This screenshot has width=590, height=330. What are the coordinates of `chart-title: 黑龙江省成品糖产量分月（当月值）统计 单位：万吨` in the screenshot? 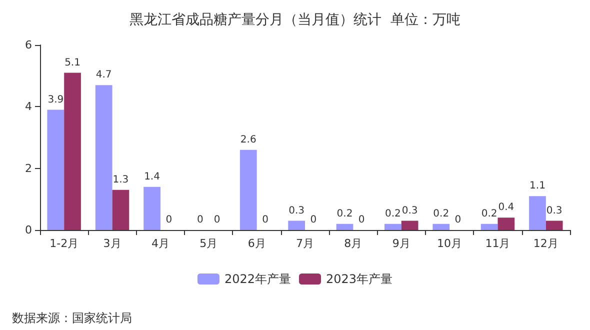 It's located at (295, 20).